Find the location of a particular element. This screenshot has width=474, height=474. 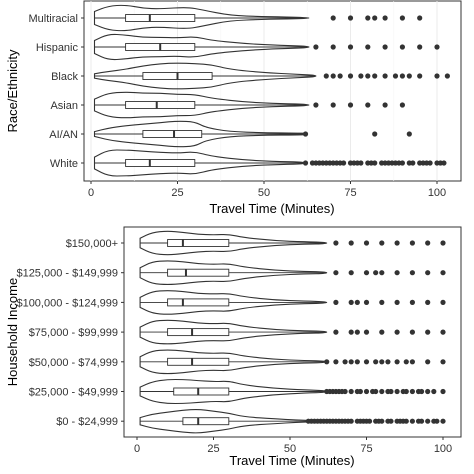

y-tick-label: $100,000 - $124,999 is located at coordinates (67, 303).